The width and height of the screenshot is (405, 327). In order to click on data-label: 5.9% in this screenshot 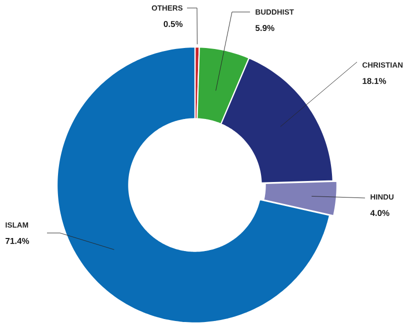, I will do `click(264, 27)`.